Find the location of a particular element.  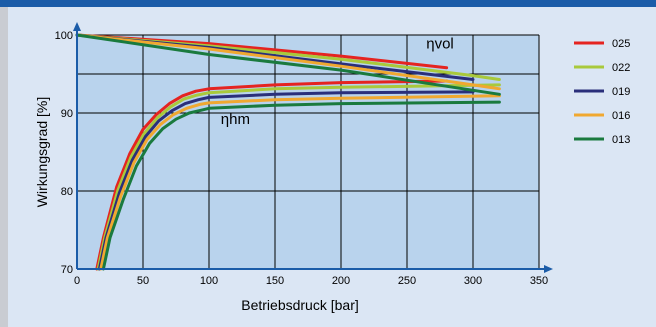

side-accent-bar is located at coordinates (4, 167).